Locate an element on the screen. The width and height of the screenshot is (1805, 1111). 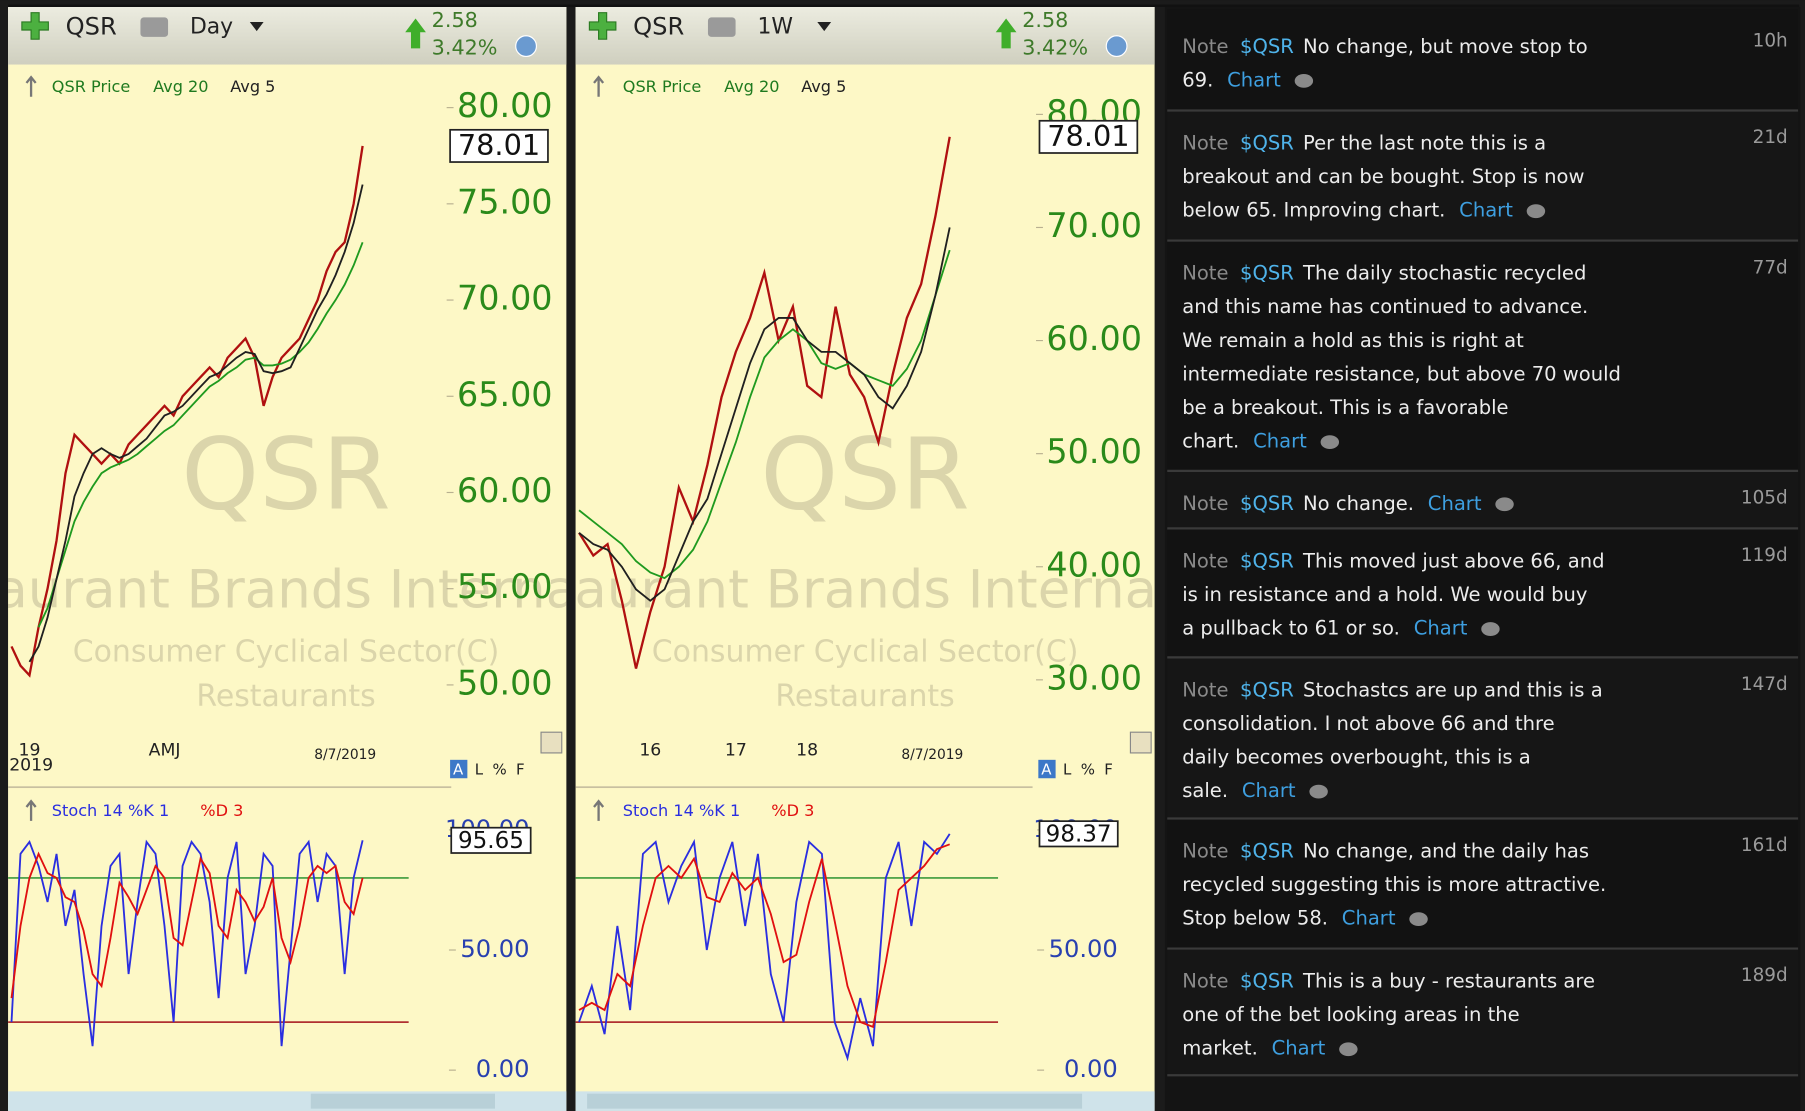
watermark: Restaurants is located at coordinates (864, 696).